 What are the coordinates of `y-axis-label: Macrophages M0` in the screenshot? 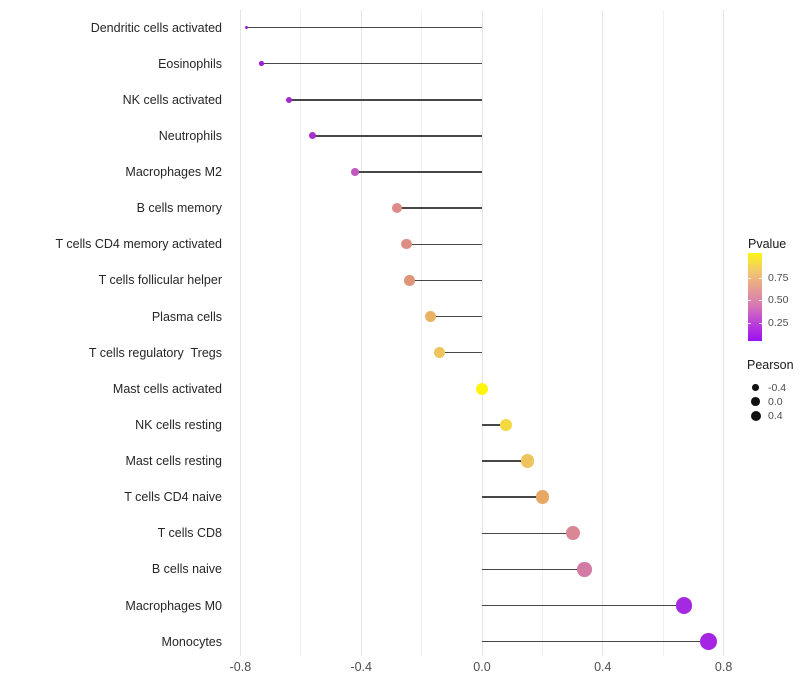 It's located at (173, 605).